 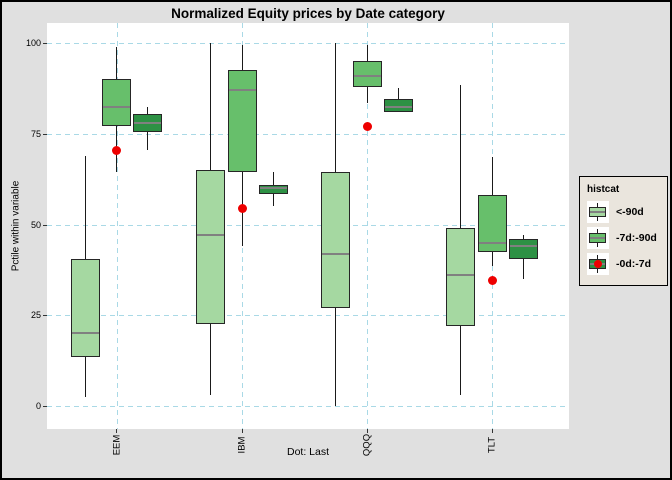 What do you see at coordinates (38, 406) in the screenshot?
I see `y-tick-label: 0` at bounding box center [38, 406].